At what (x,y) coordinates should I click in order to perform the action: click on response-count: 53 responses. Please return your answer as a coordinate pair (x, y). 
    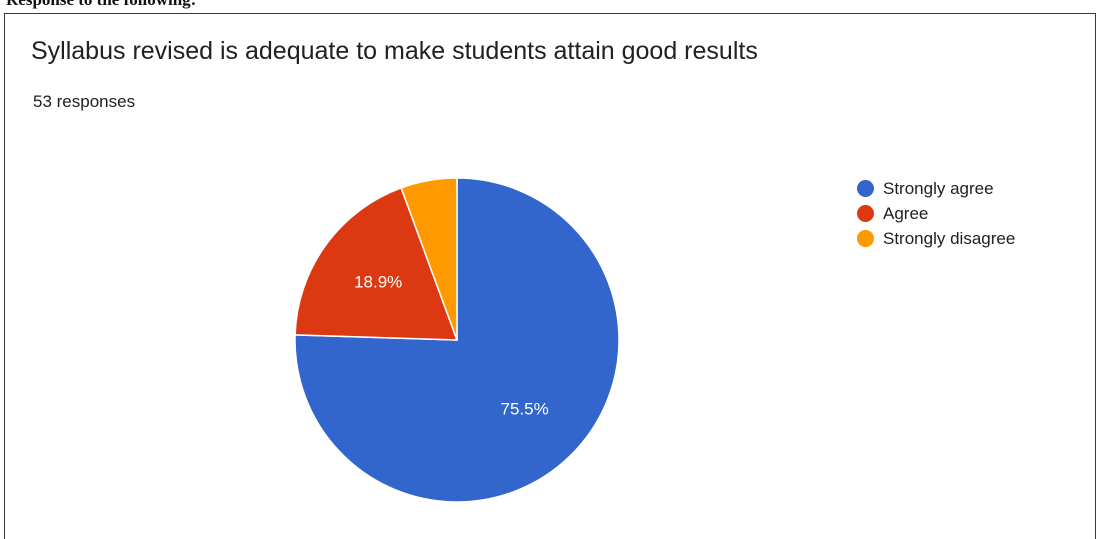
    Looking at the image, I should click on (84, 101).